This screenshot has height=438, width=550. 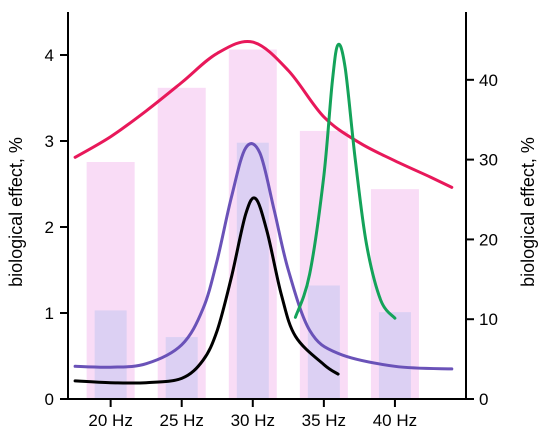 What do you see at coordinates (182, 420) in the screenshot?
I see `x-tick-label-1: 25 Hz` at bounding box center [182, 420].